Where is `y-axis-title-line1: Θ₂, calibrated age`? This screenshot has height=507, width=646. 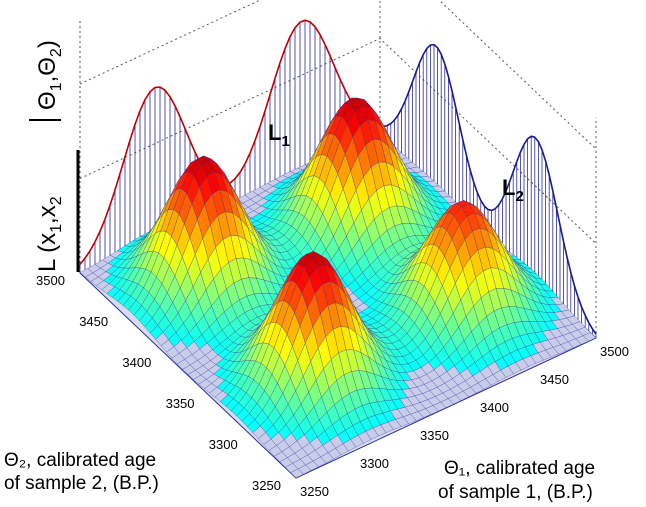 y-axis-title-line1: Θ₂, calibrated age is located at coordinates (80, 460).